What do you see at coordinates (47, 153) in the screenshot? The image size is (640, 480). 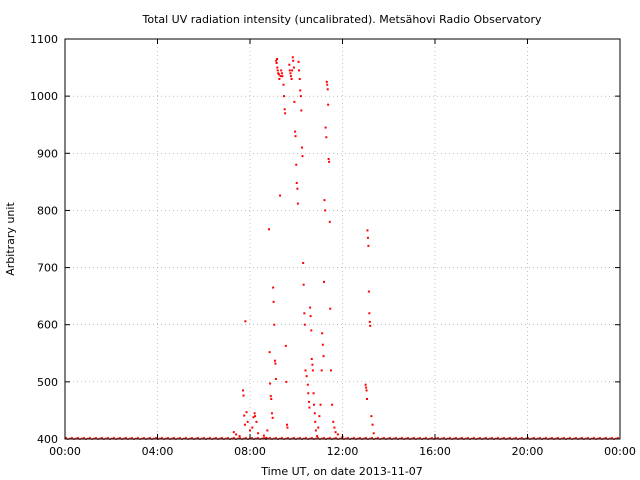 I see `y-tick-label: 900` at bounding box center [47, 153].